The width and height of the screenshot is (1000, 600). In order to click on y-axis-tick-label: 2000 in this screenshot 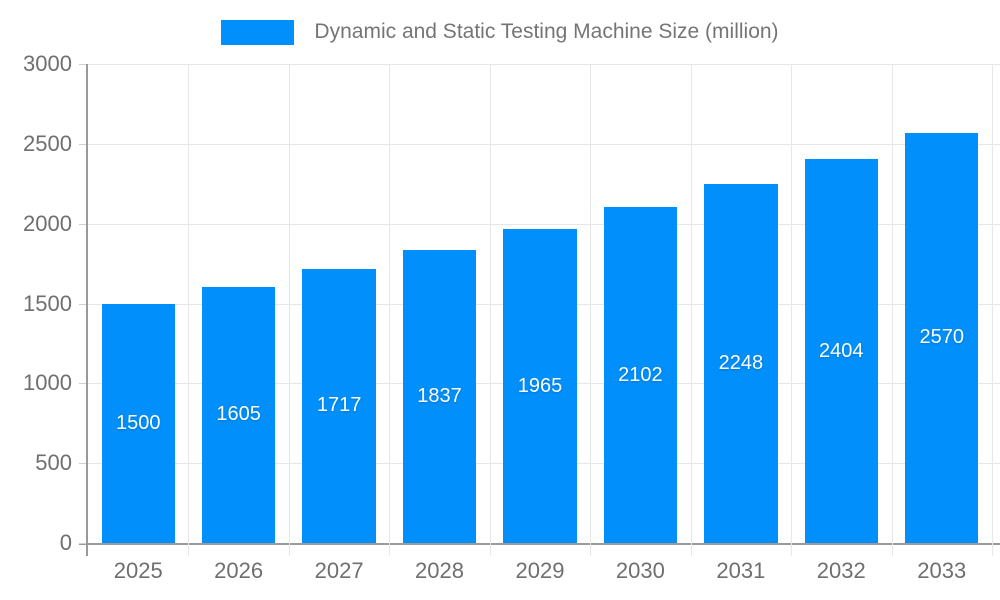, I will do `click(47, 223)`.